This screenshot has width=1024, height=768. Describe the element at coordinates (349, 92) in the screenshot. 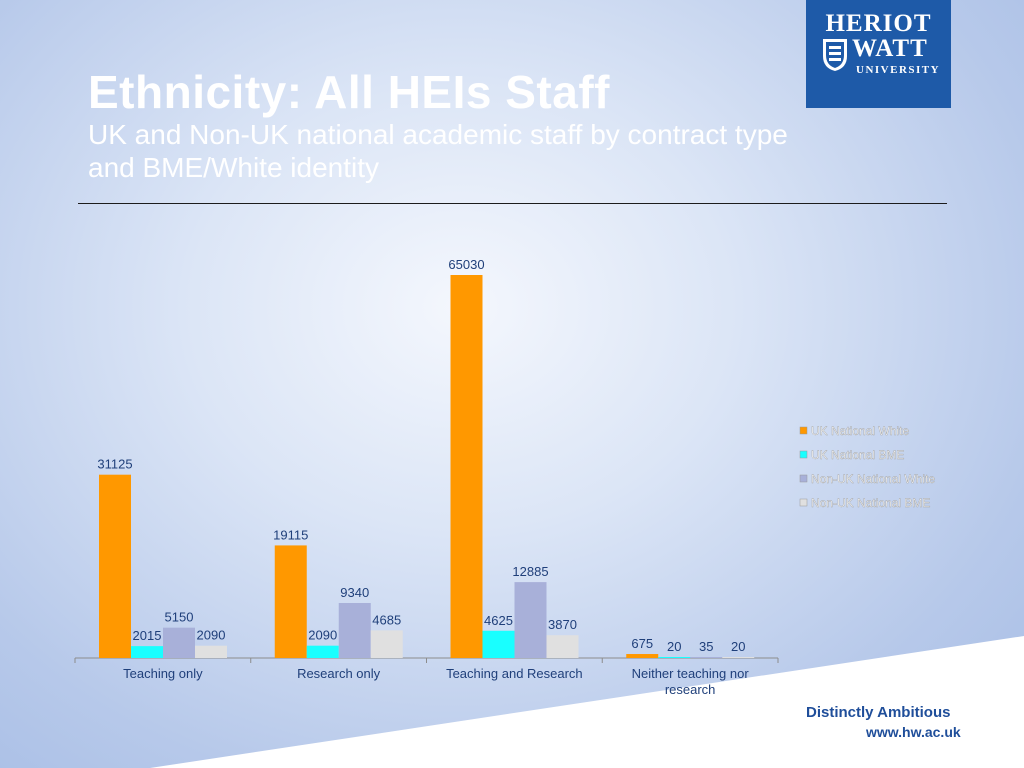

I see `slide-title: Ethnicity: All HEIs Staff` at that location.